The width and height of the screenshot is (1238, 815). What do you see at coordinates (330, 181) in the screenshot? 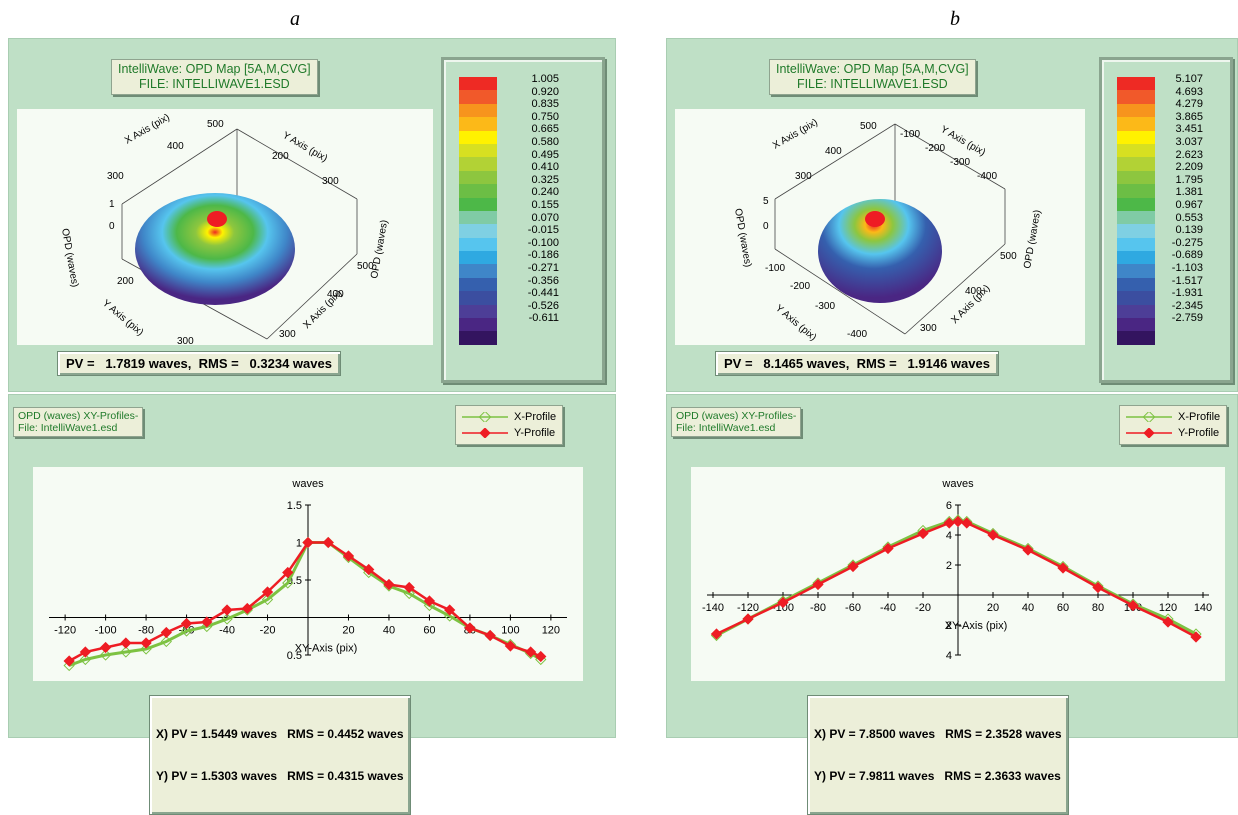
I see `tick-top-right-1: 300` at bounding box center [330, 181].